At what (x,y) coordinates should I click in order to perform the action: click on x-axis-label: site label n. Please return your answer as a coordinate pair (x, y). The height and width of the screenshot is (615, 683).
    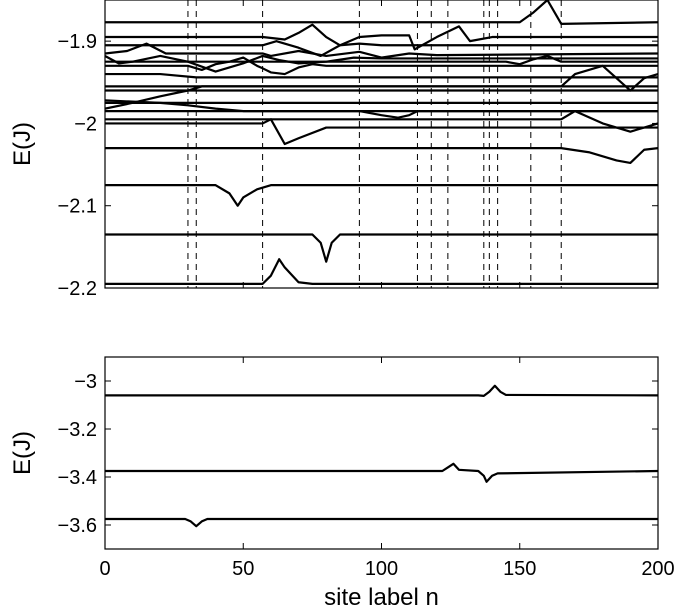
    Looking at the image, I should click on (381, 597).